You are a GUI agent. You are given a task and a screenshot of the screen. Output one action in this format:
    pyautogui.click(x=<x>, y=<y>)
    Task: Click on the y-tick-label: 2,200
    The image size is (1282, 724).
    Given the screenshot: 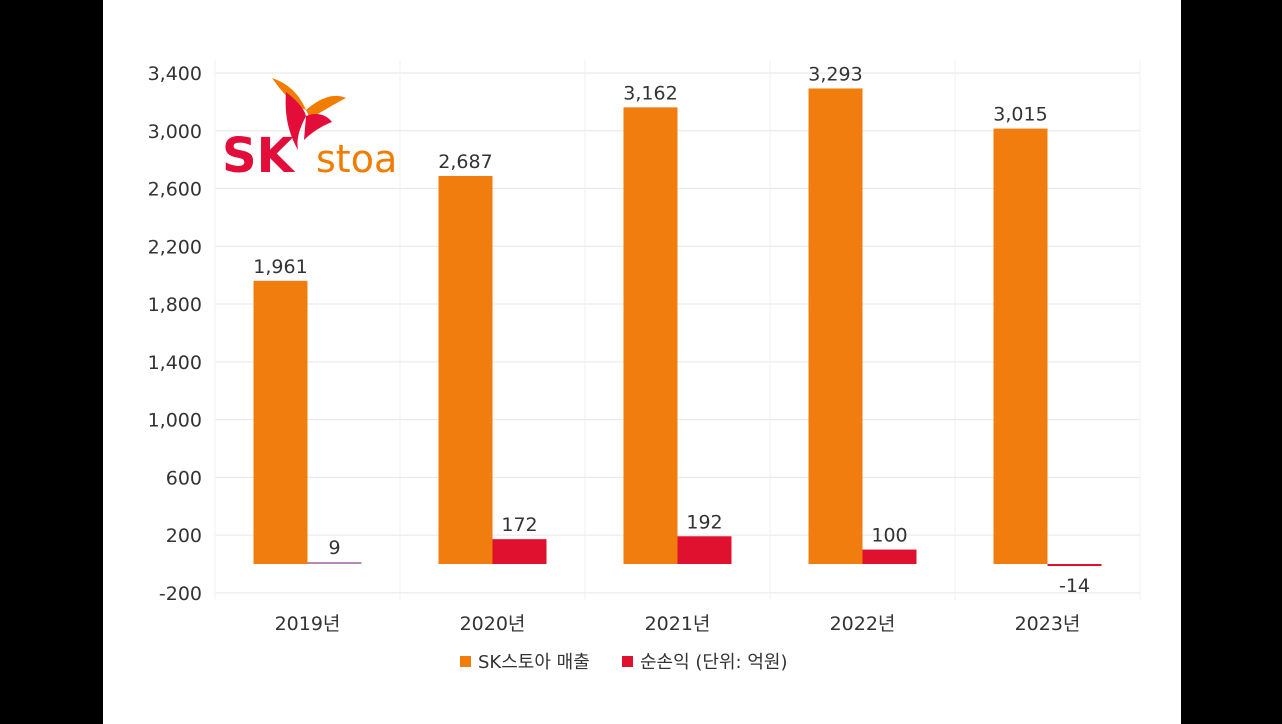 What is the action you would take?
    pyautogui.click(x=175, y=247)
    